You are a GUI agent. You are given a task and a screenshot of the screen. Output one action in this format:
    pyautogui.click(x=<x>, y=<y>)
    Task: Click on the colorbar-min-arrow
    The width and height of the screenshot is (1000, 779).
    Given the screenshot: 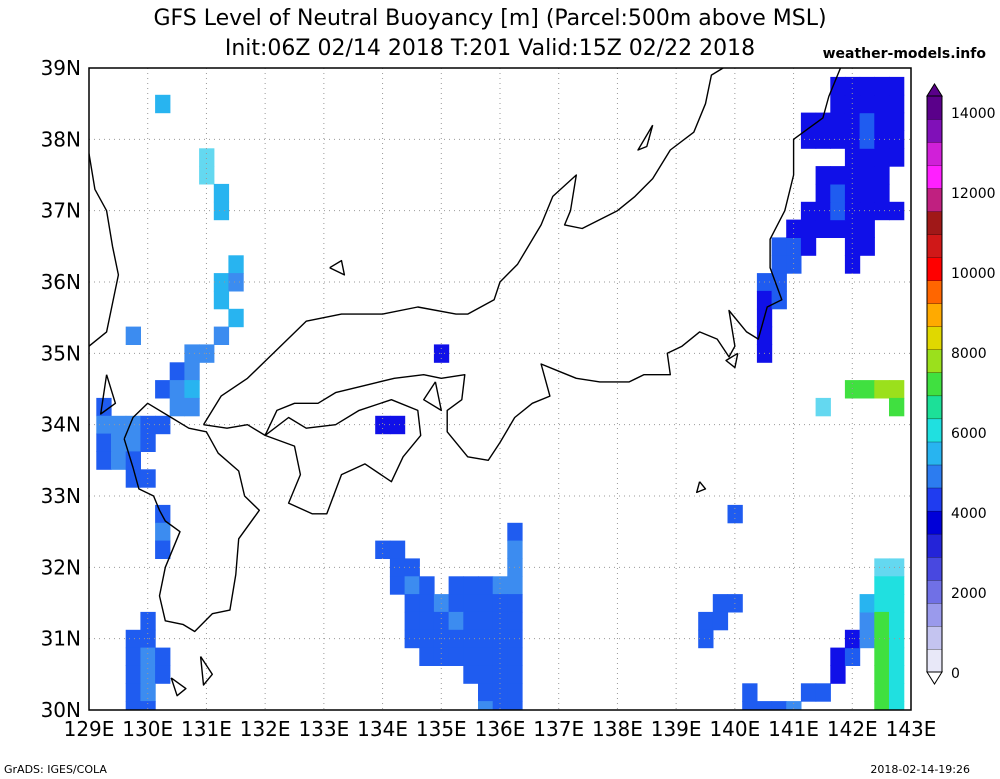 What is the action you would take?
    pyautogui.click(x=934, y=678)
    